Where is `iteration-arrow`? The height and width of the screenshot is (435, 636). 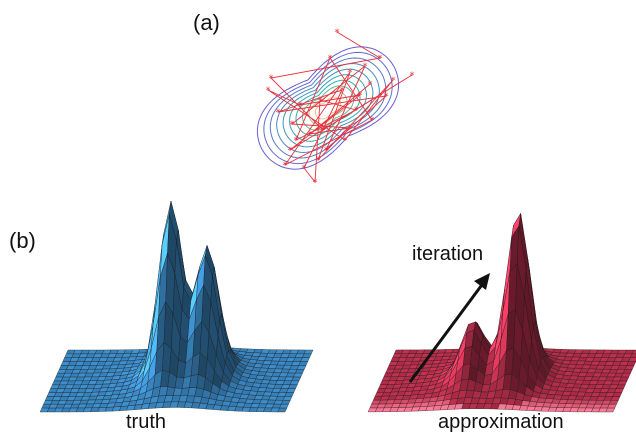
iteration-arrow is located at coordinates (449, 328).